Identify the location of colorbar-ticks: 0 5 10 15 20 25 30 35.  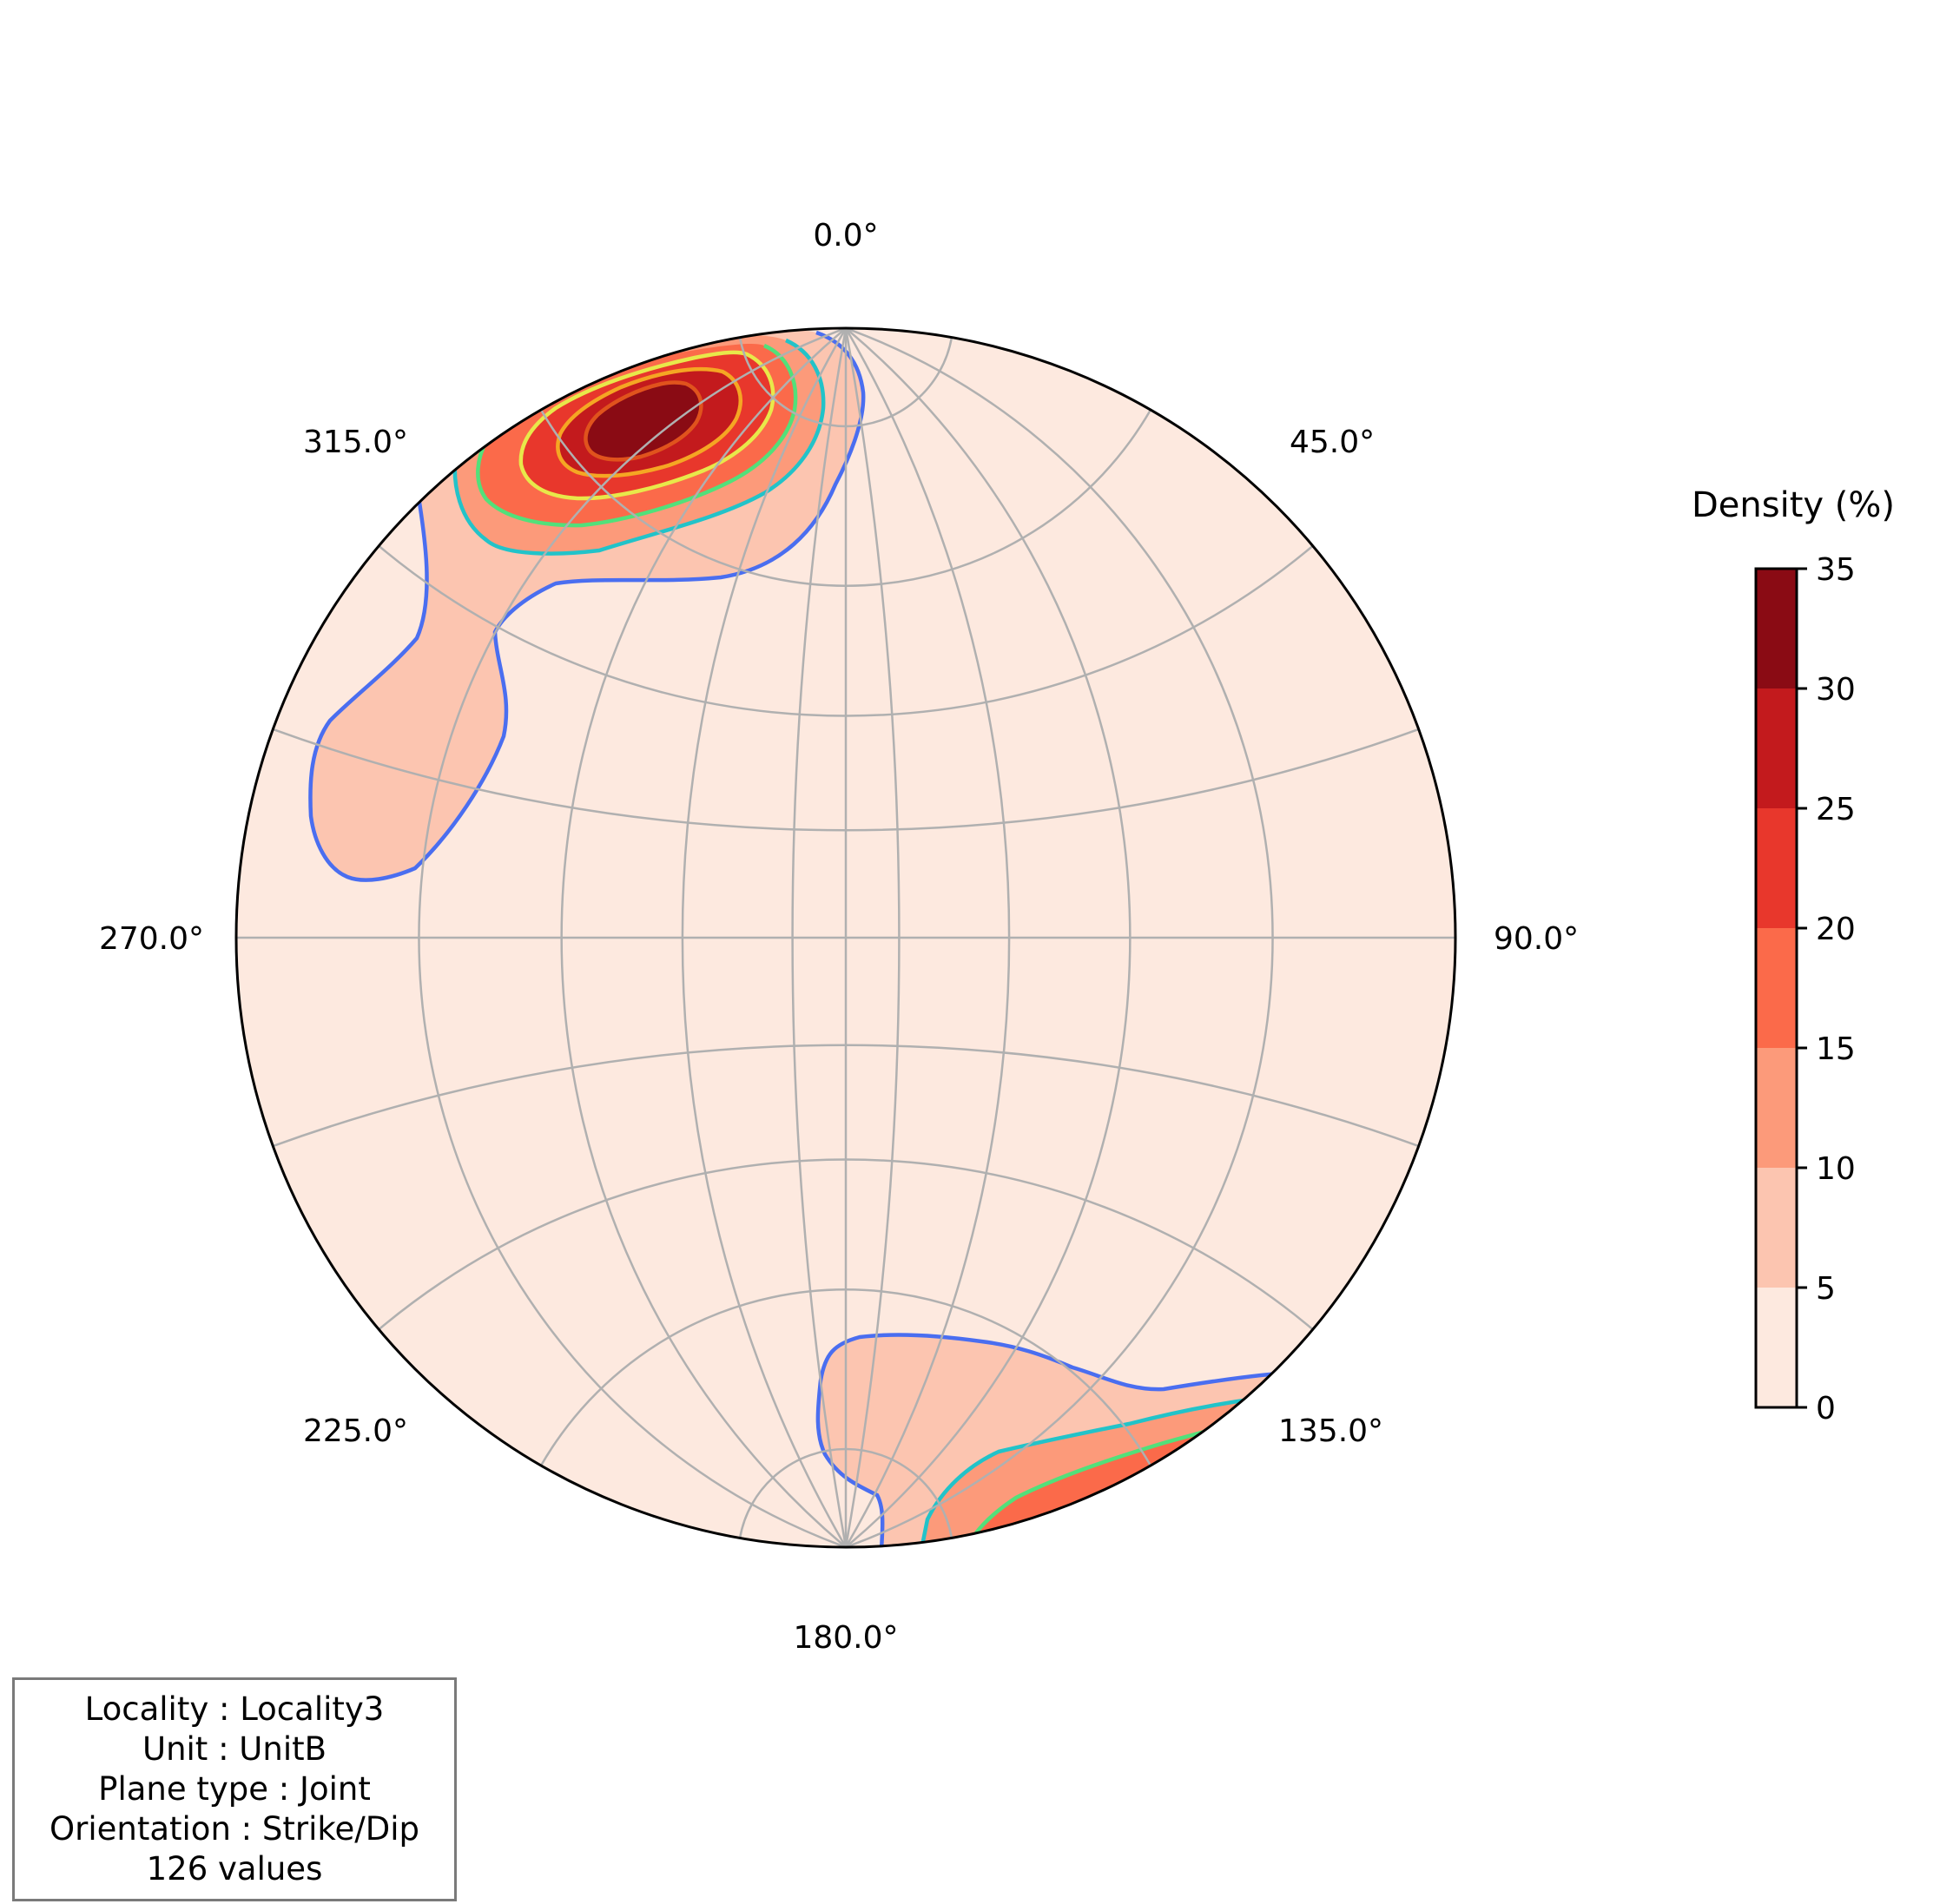
(1827, 989).